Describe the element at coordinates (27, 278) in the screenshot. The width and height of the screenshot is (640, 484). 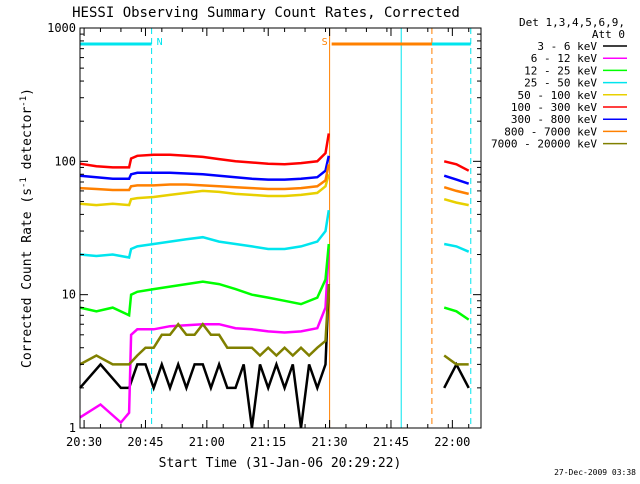
I see `y-axis-label-main: Corrected Count Rate (s` at that location.